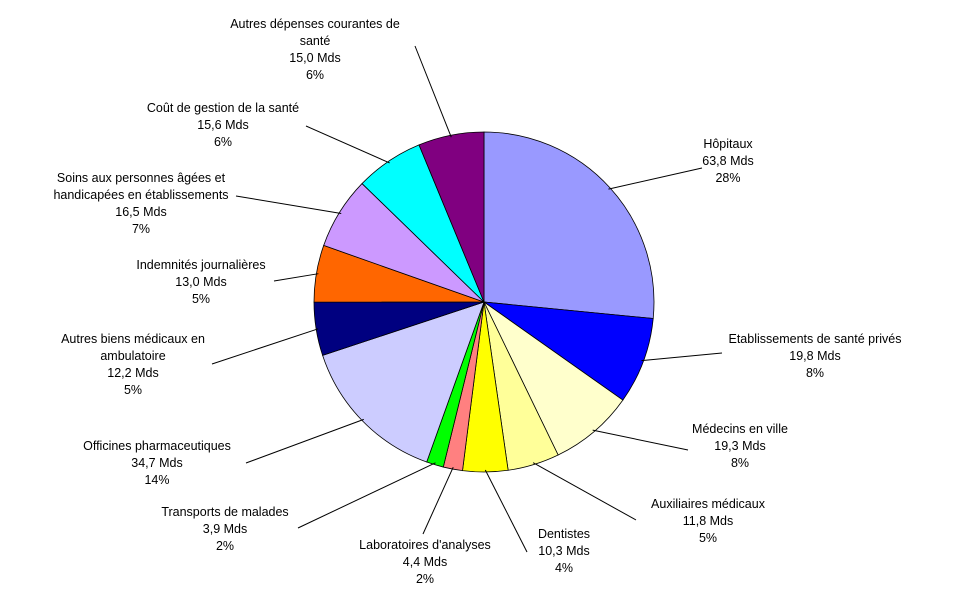 This screenshot has width=968, height=605. What do you see at coordinates (814, 339) in the screenshot?
I see `slice-label-line: Etablissements de santé privés` at bounding box center [814, 339].